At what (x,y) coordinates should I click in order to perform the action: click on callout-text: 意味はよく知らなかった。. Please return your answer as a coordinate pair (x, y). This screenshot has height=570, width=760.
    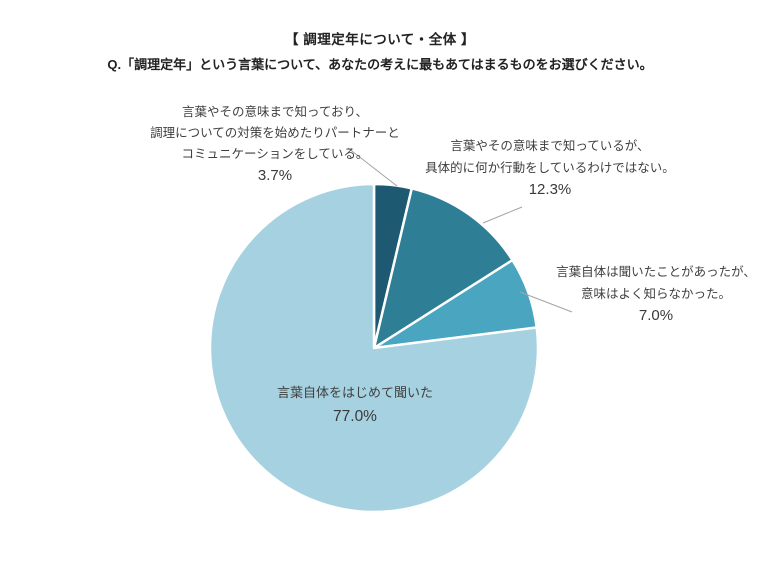
    Looking at the image, I should click on (655, 294).